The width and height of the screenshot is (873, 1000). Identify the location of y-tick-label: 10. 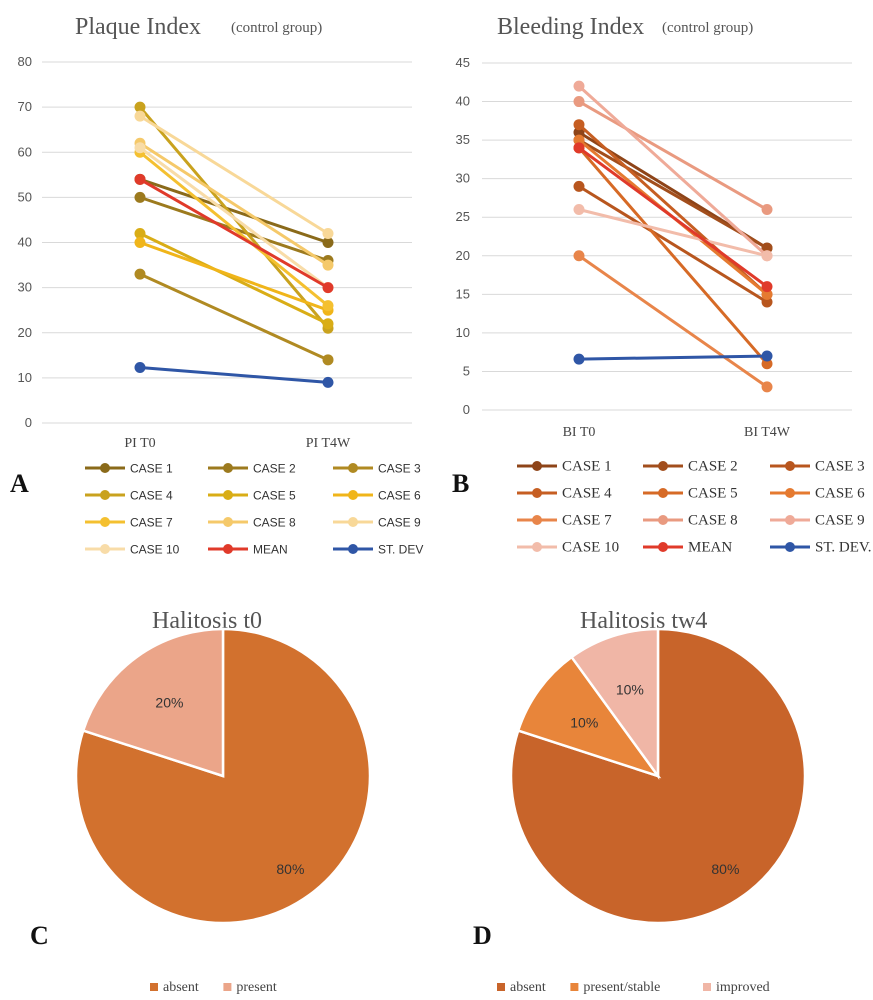
(25, 377).